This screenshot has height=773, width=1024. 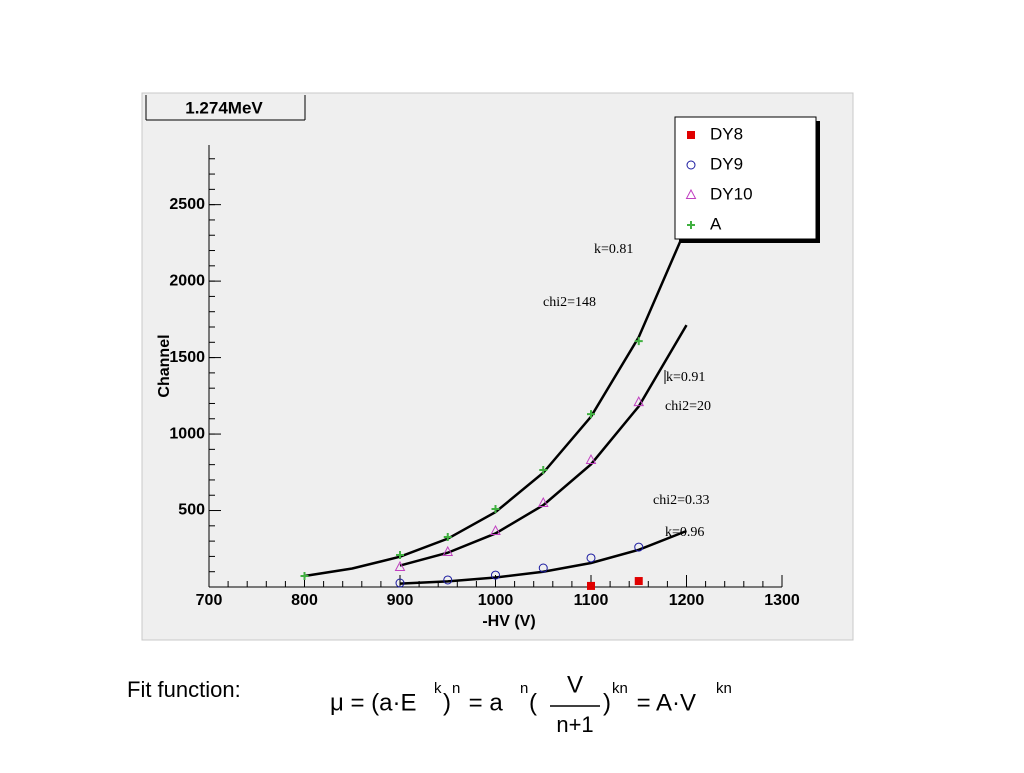 What do you see at coordinates (681, 500) in the screenshot?
I see `fit-annotation: chi2=0.33` at bounding box center [681, 500].